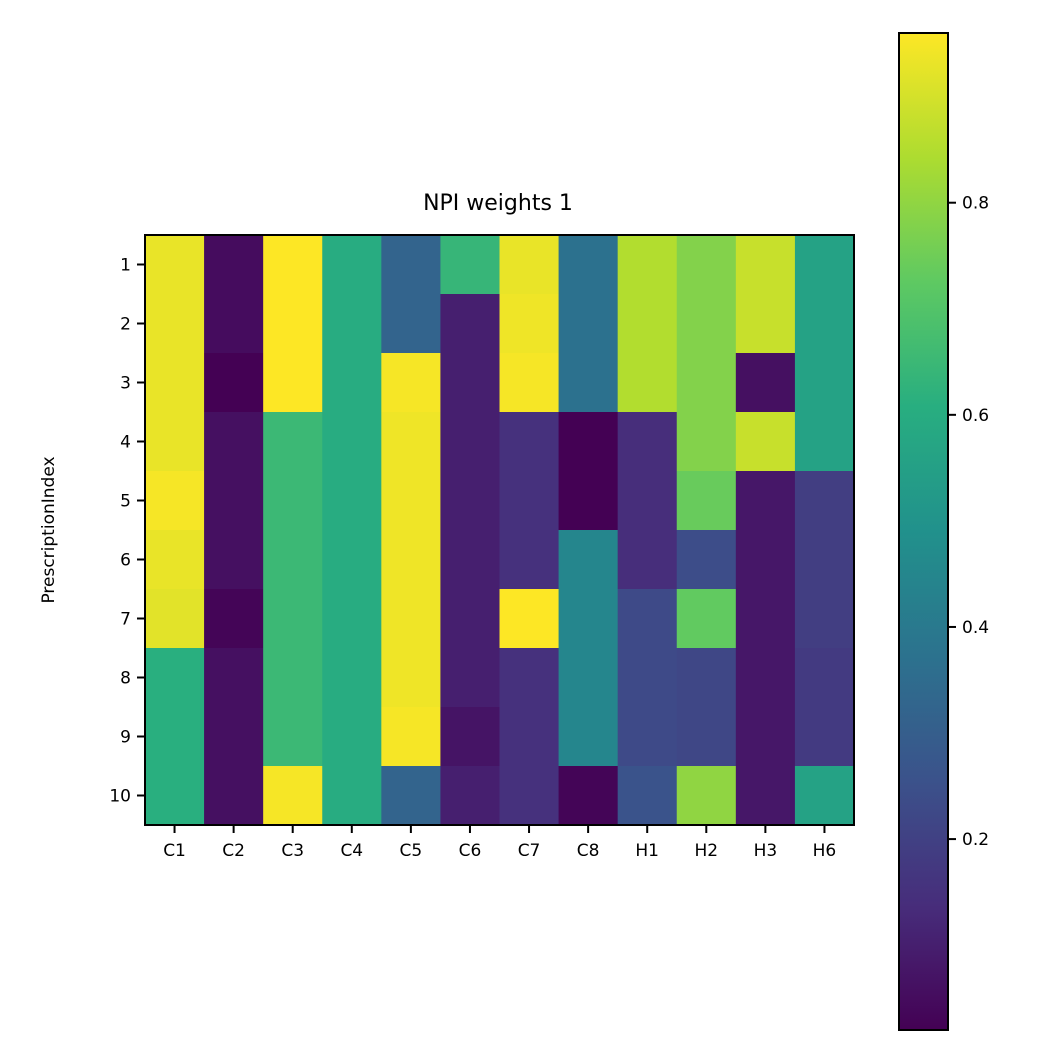 The height and width of the screenshot is (1062, 1062). Describe the element at coordinates (647, 796) in the screenshot. I see `heatmap-cell-r10-h1` at that location.